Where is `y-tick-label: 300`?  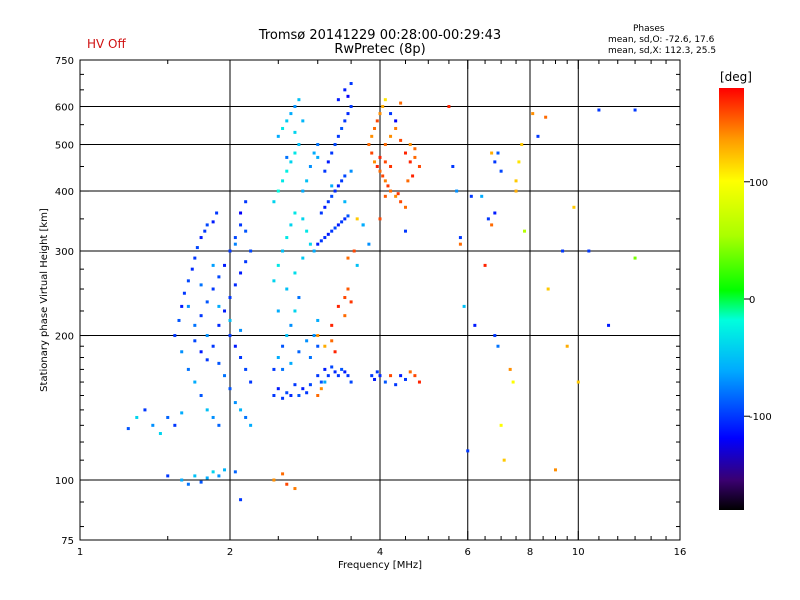
y-tick-label: 300 is located at coordinates (64, 252).